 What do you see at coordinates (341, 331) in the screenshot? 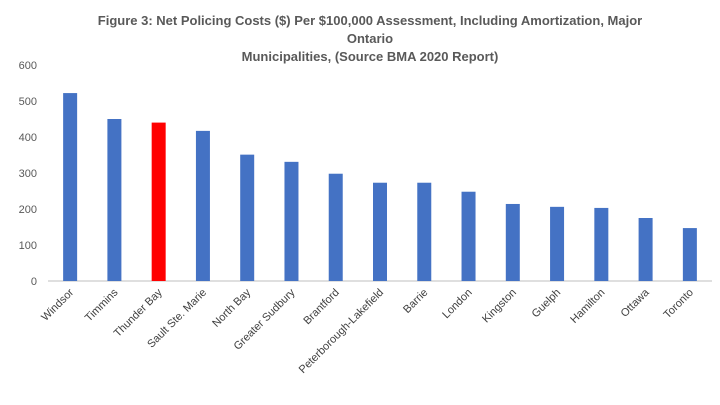
I see `x-tick-label: Peterborough-Lakefield` at bounding box center [341, 331].